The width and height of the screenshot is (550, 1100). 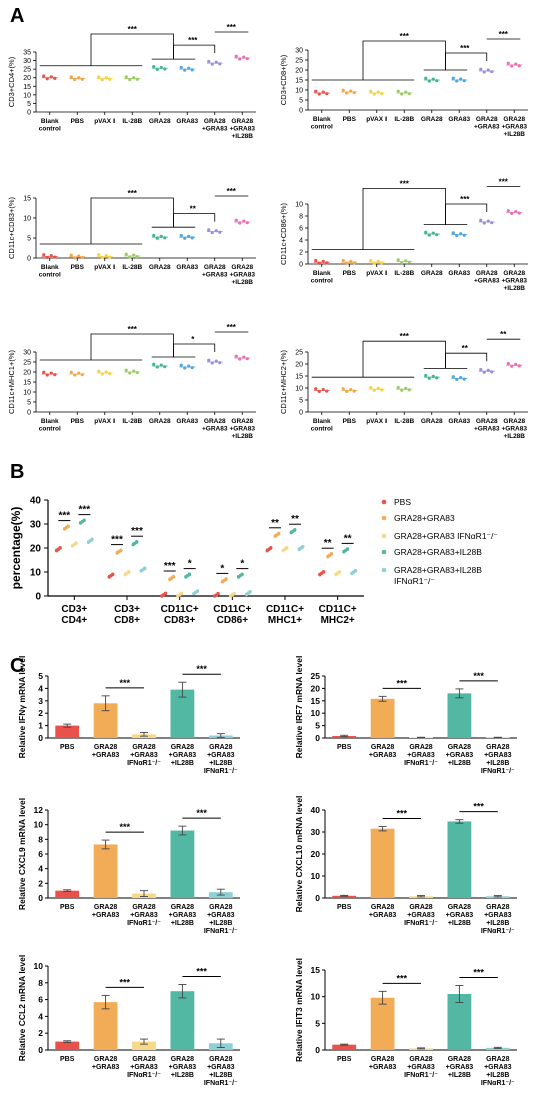 I want to click on y-axis-label: CD3+CD4+(%), so click(x=11, y=81).